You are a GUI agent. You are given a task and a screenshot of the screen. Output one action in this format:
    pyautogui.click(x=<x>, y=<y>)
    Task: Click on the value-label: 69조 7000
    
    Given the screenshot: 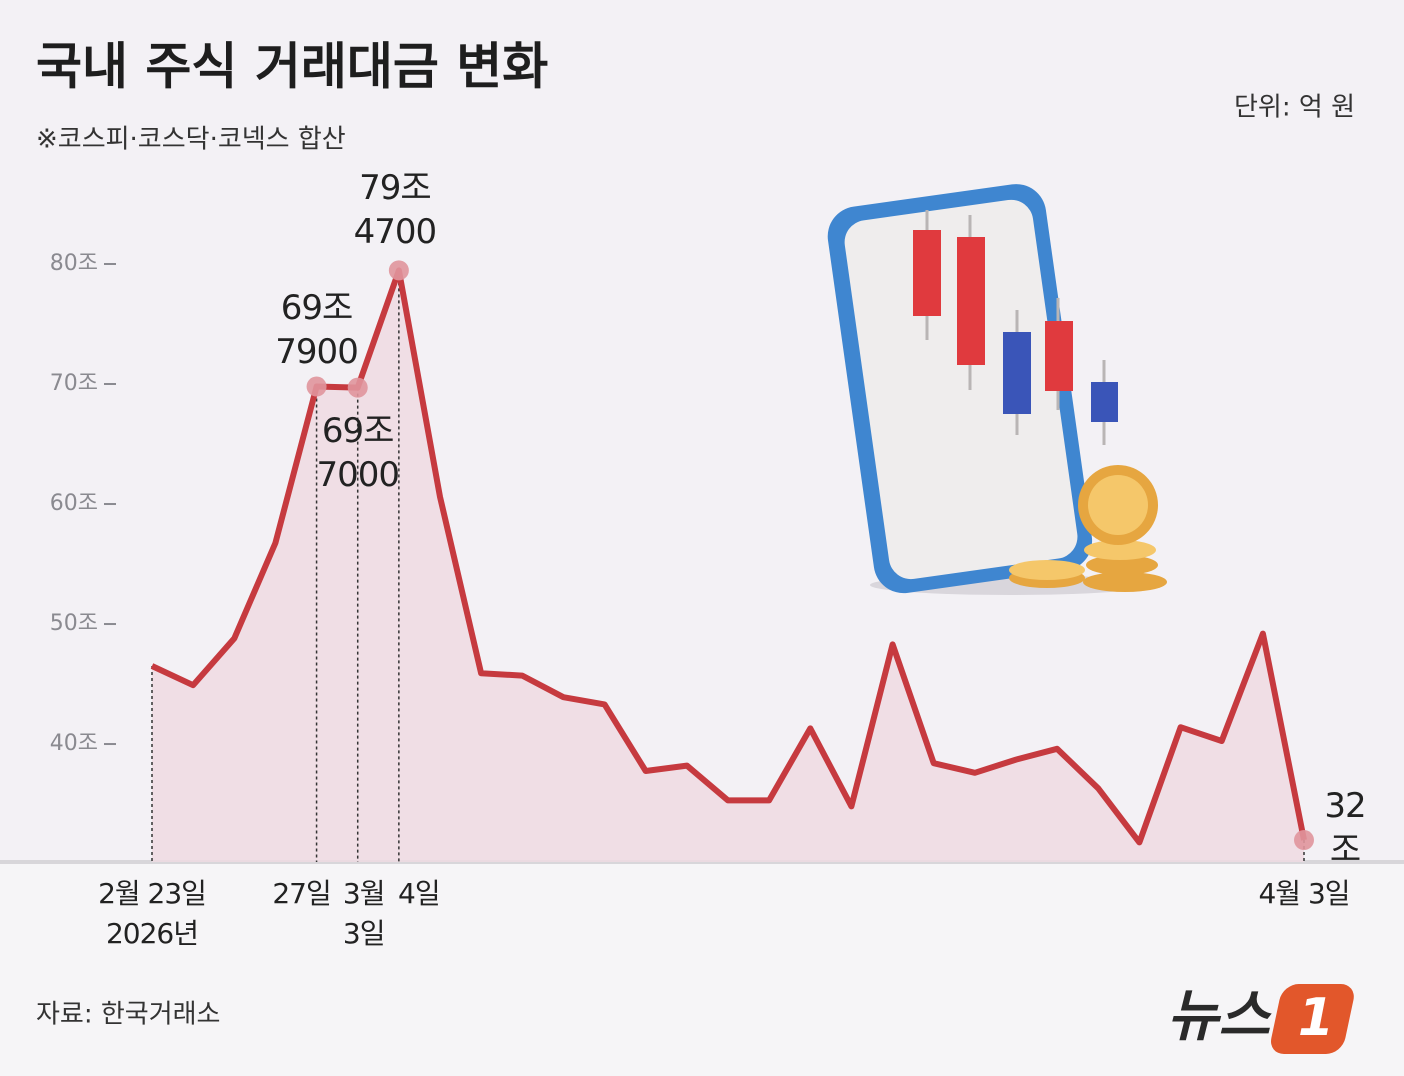 What is the action you would take?
    pyautogui.click(x=358, y=452)
    